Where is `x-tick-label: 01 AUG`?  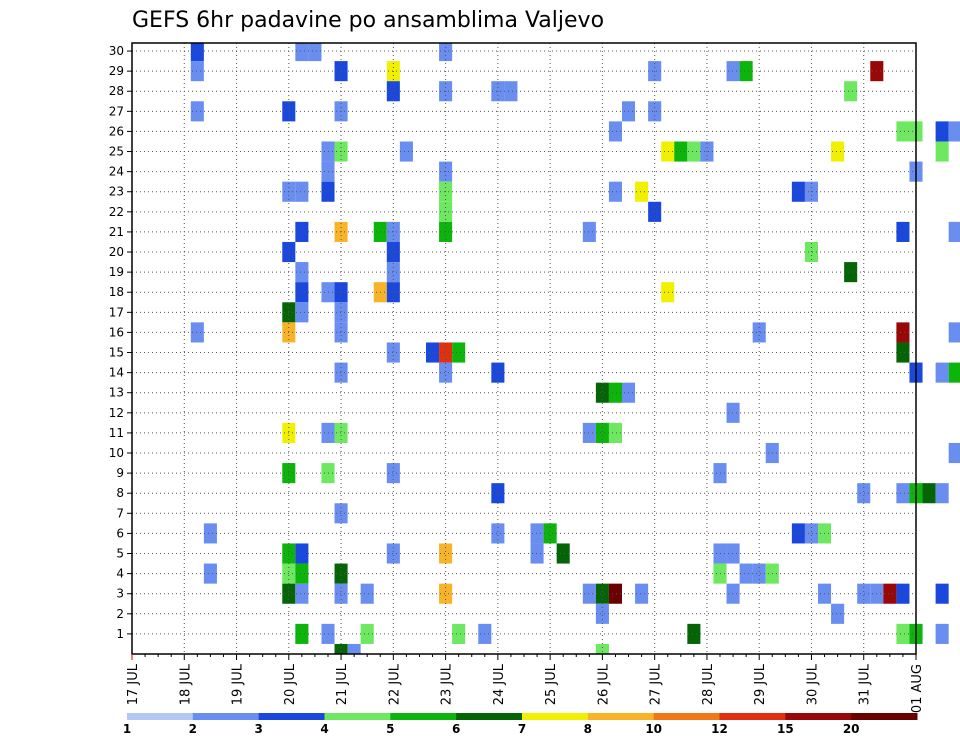
x-tick-label: 01 AUG is located at coordinates (917, 688).